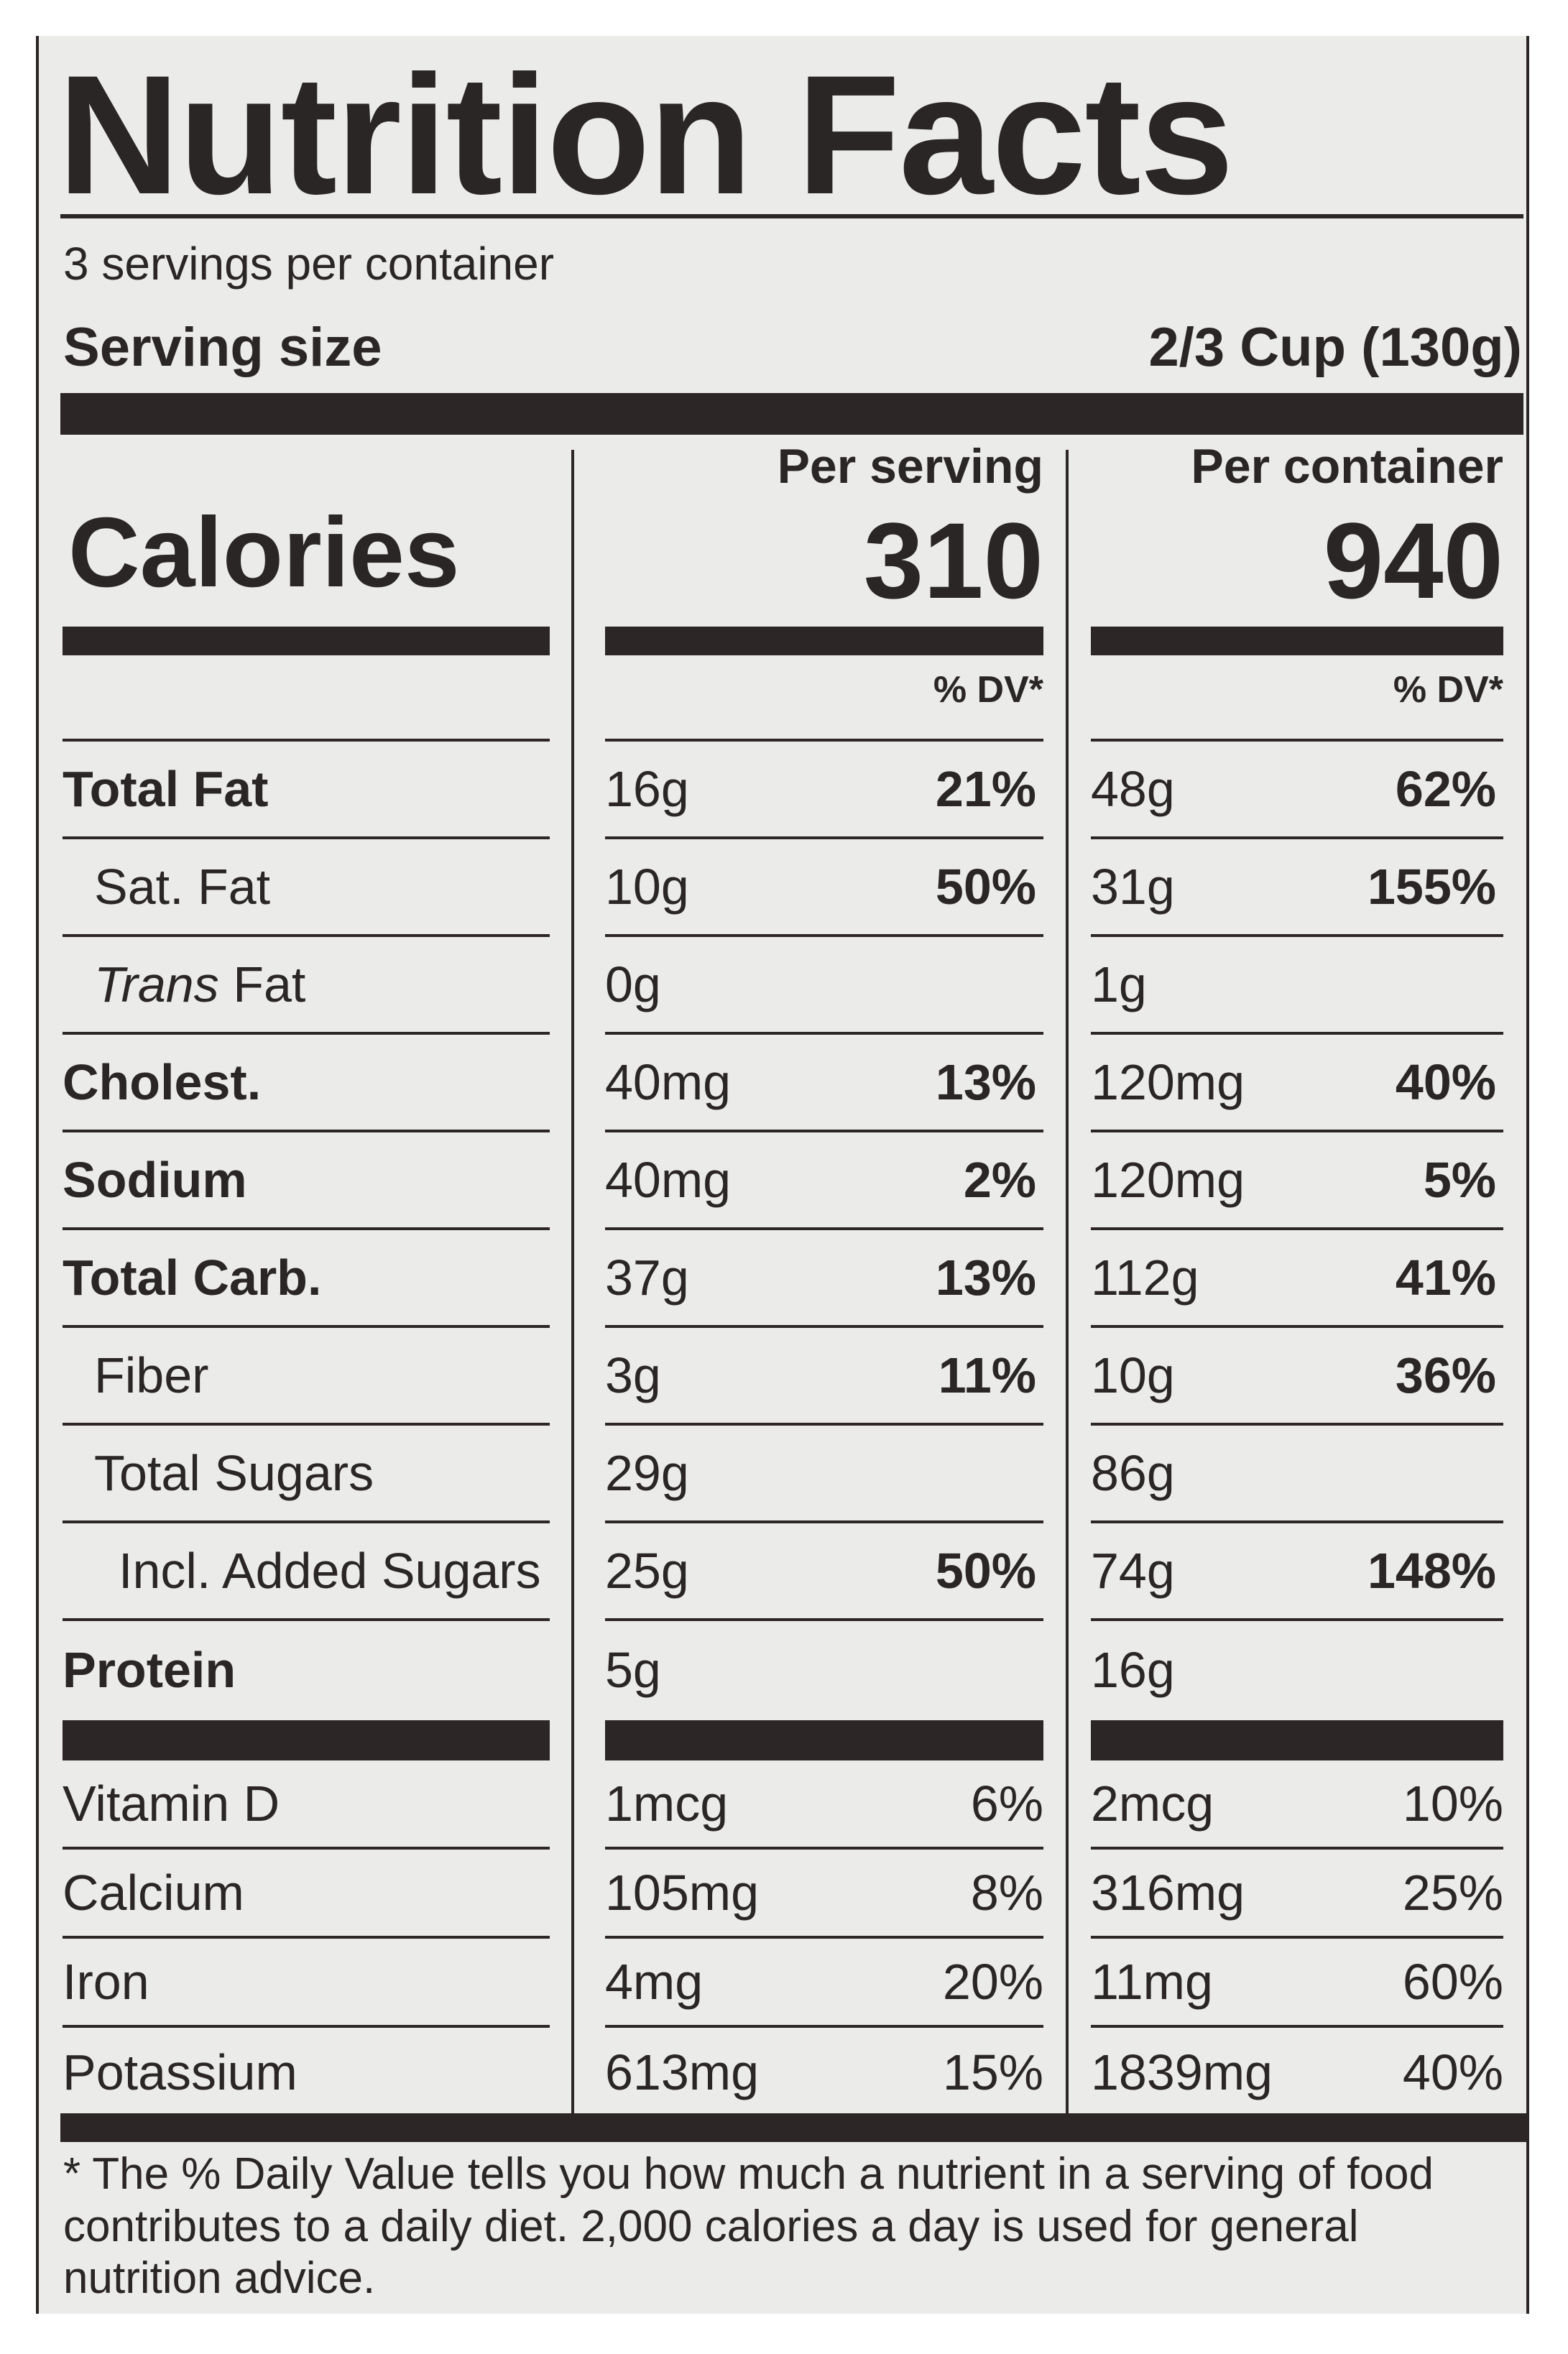  What do you see at coordinates (306, 791) in the screenshot?
I see `nutrient-label-cell: Total Fat` at bounding box center [306, 791].